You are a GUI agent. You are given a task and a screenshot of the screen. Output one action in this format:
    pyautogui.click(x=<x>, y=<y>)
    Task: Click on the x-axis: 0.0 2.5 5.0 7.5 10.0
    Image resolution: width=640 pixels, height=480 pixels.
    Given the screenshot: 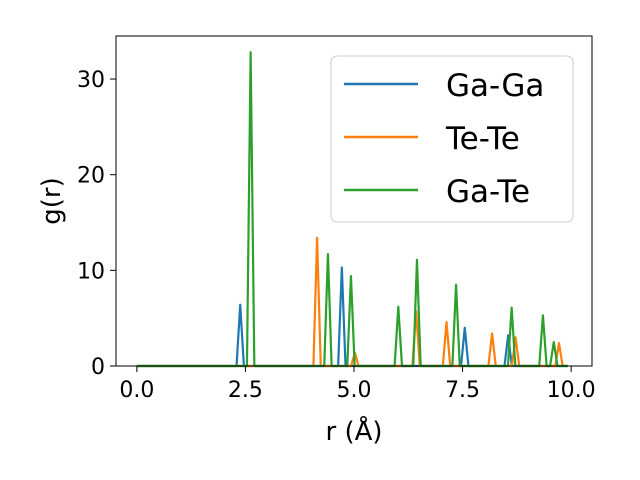 What is the action you would take?
    pyautogui.click(x=357, y=384)
    